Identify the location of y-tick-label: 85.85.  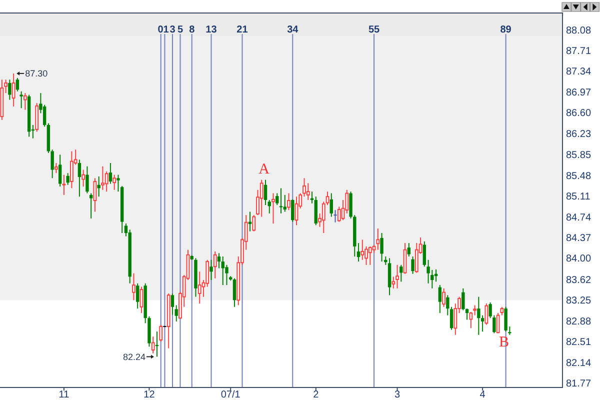
(579, 156).